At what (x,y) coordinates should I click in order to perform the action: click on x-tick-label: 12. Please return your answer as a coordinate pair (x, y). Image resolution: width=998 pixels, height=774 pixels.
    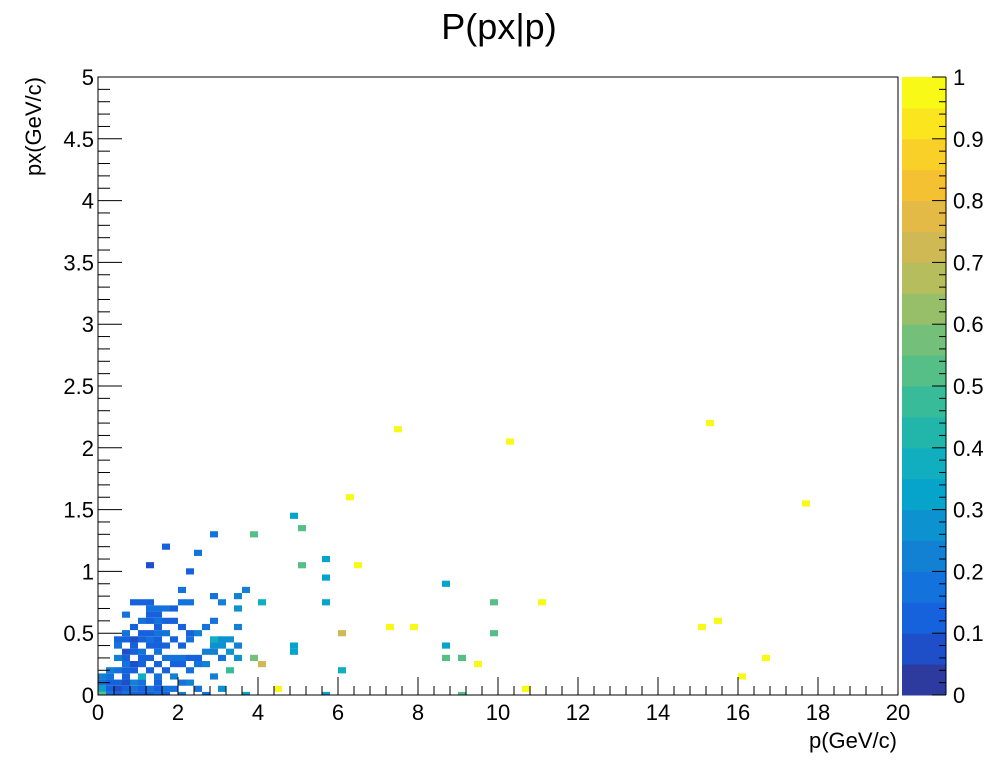
    Looking at the image, I should click on (578, 712).